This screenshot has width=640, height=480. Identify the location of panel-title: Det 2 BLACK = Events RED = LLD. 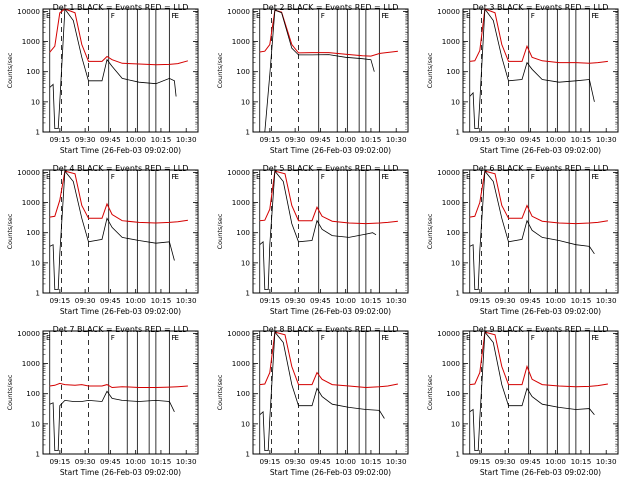
(331, 7).